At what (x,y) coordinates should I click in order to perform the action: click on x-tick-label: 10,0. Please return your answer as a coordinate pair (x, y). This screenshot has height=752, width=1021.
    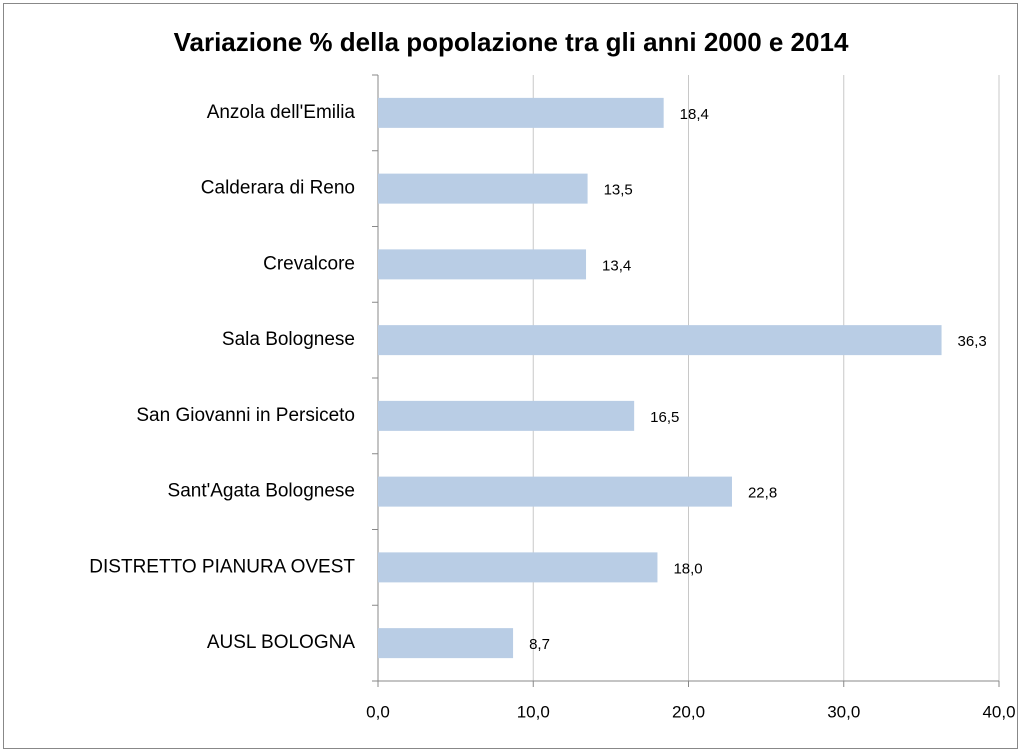
    Looking at the image, I should click on (533, 711).